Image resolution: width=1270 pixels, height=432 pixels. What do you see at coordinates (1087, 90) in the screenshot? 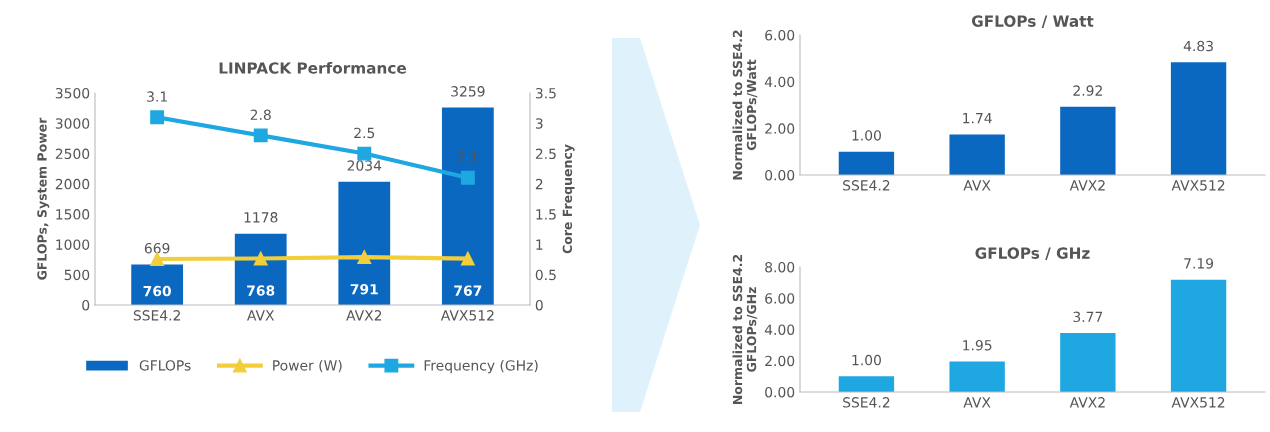
I see `data-label: 2.92` at bounding box center [1087, 90].